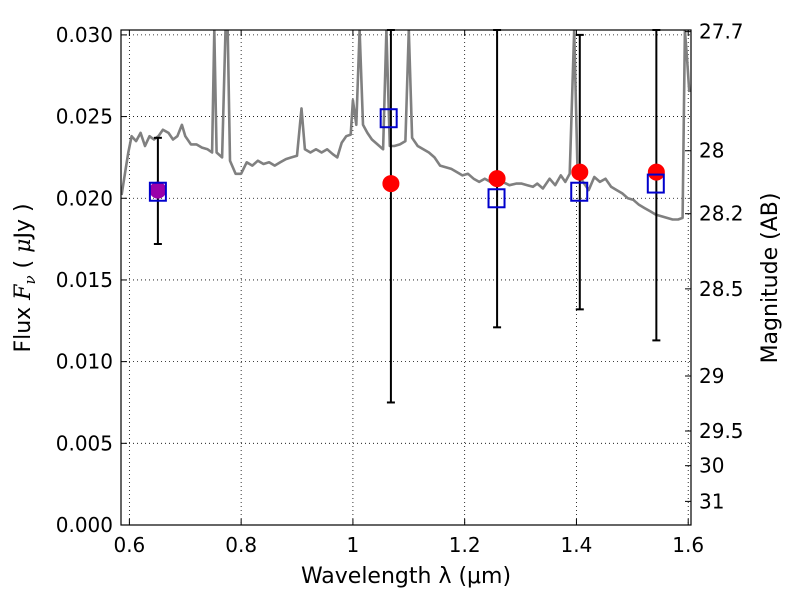 Image resolution: width=800 pixels, height=600 pixels. I want to click on y-tick-label: 0.005, so click(84, 443).